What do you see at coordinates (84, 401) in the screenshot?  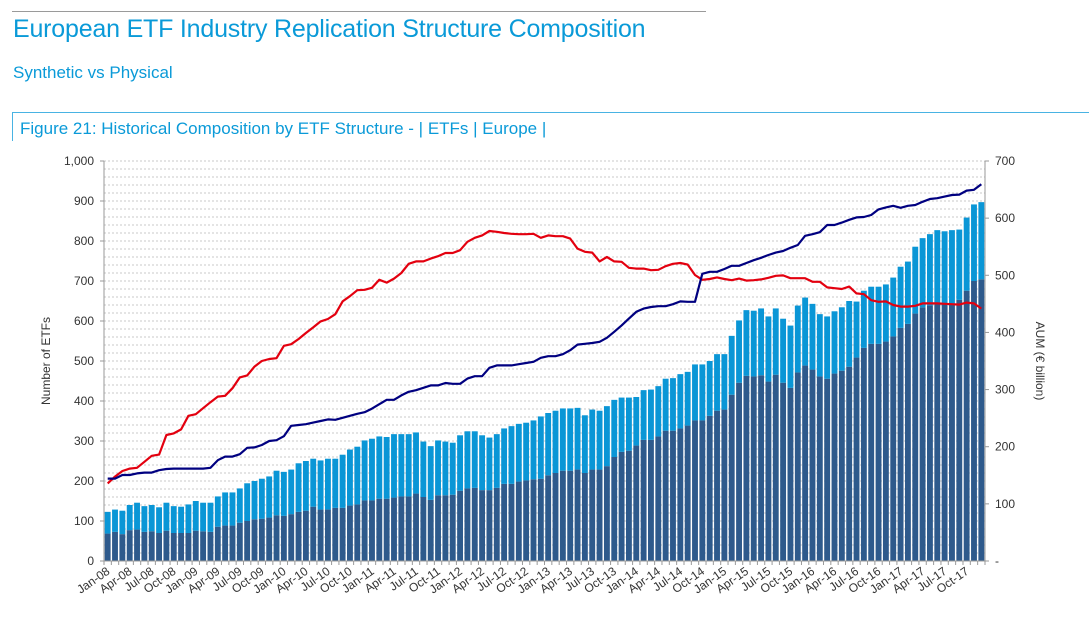 I see `left-tick-label: 400` at bounding box center [84, 401].